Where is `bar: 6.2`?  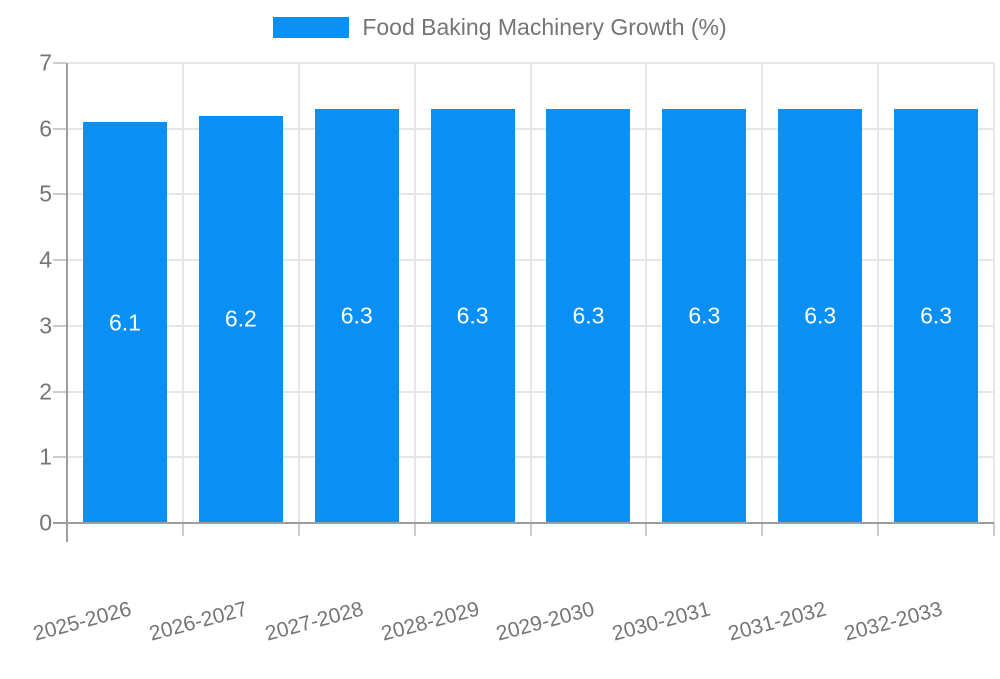 bar: 6.2 is located at coordinates (240, 319).